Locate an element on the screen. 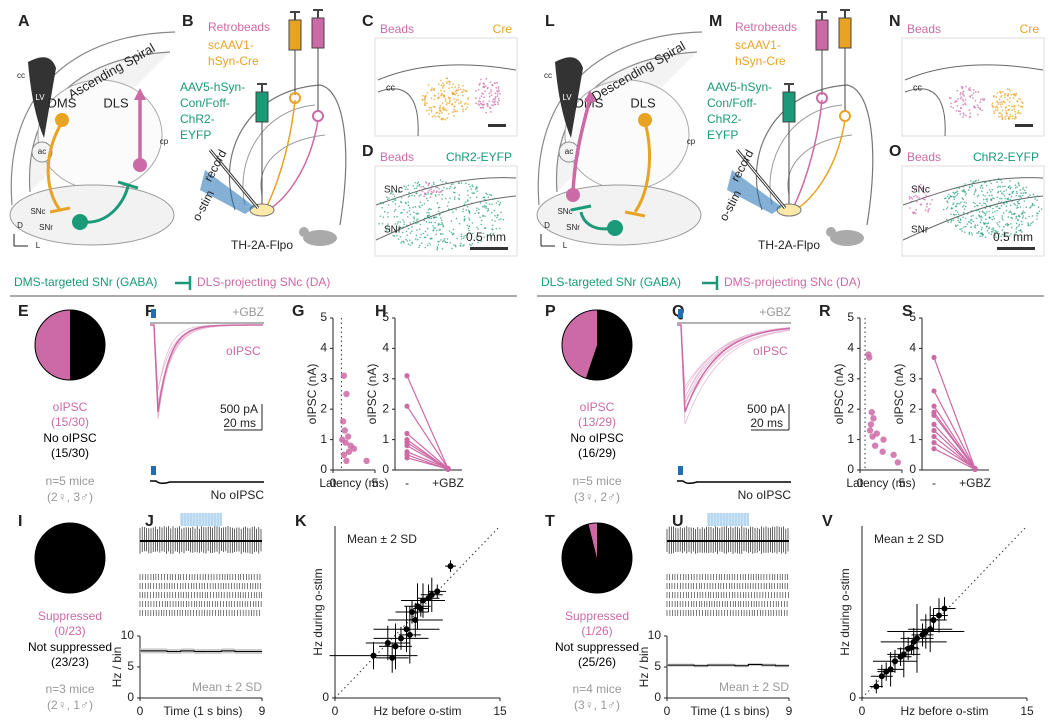 The image size is (1050, 727). trace-none is located at coordinates (734, 482).